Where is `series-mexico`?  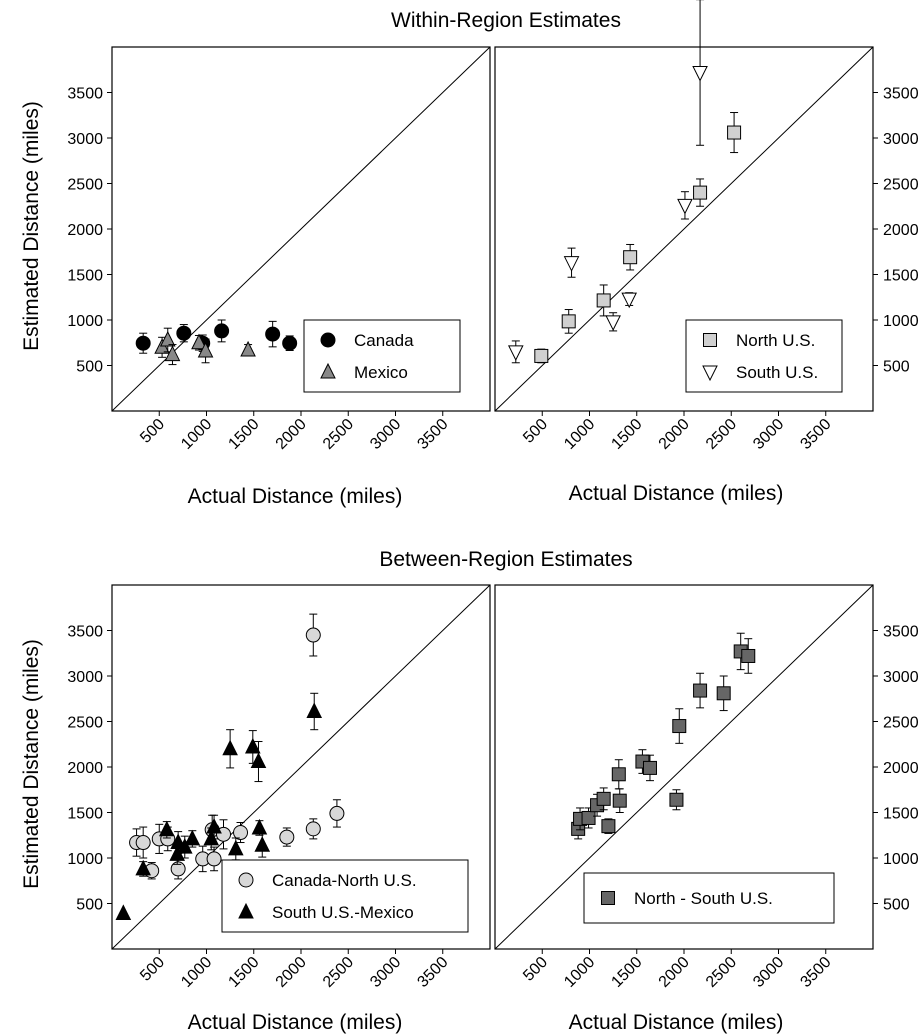 series-mexico is located at coordinates (205, 346).